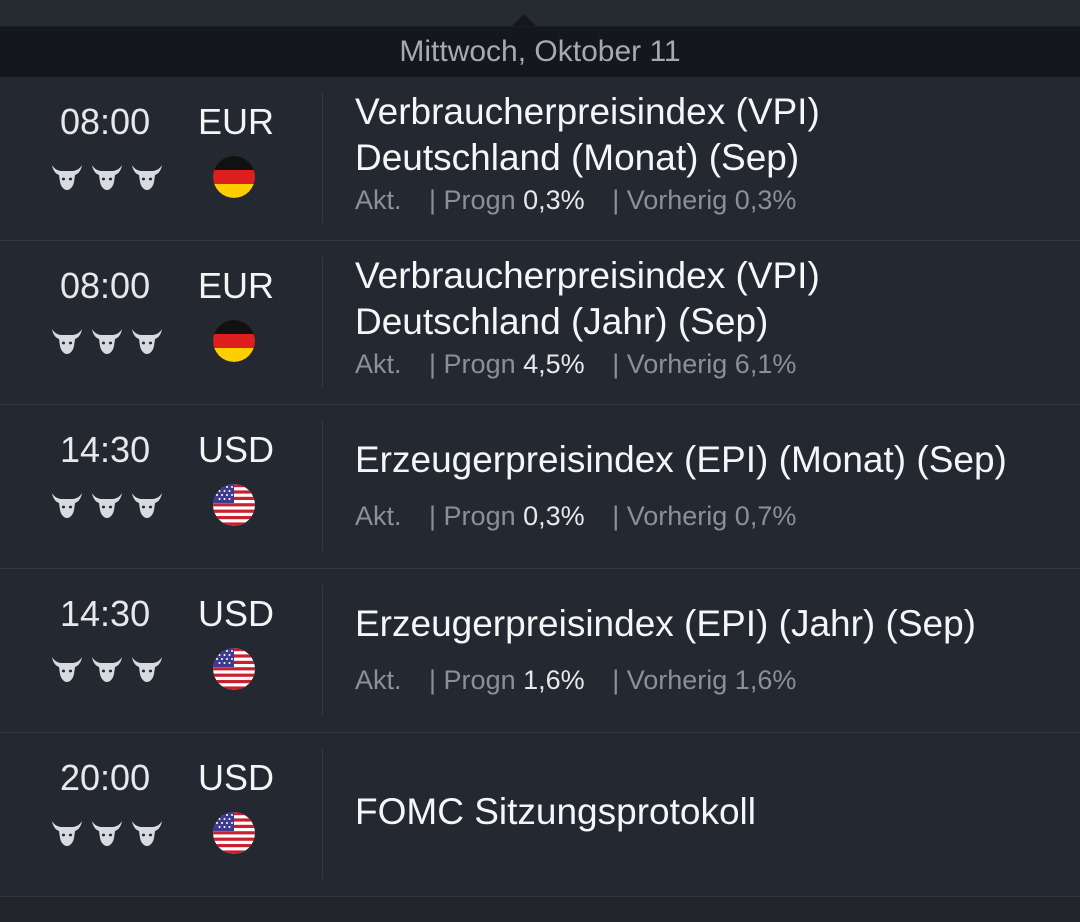 This screenshot has height=922, width=1080. What do you see at coordinates (765, 680) in the screenshot?
I see `previous-value: 1,6%` at bounding box center [765, 680].